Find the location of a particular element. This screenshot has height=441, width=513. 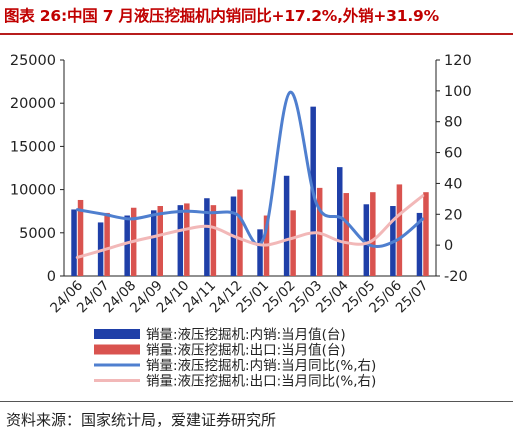

legend-label: 销量:液压挖掘机:内销:当月同比(%,右) is located at coordinates (261, 366).